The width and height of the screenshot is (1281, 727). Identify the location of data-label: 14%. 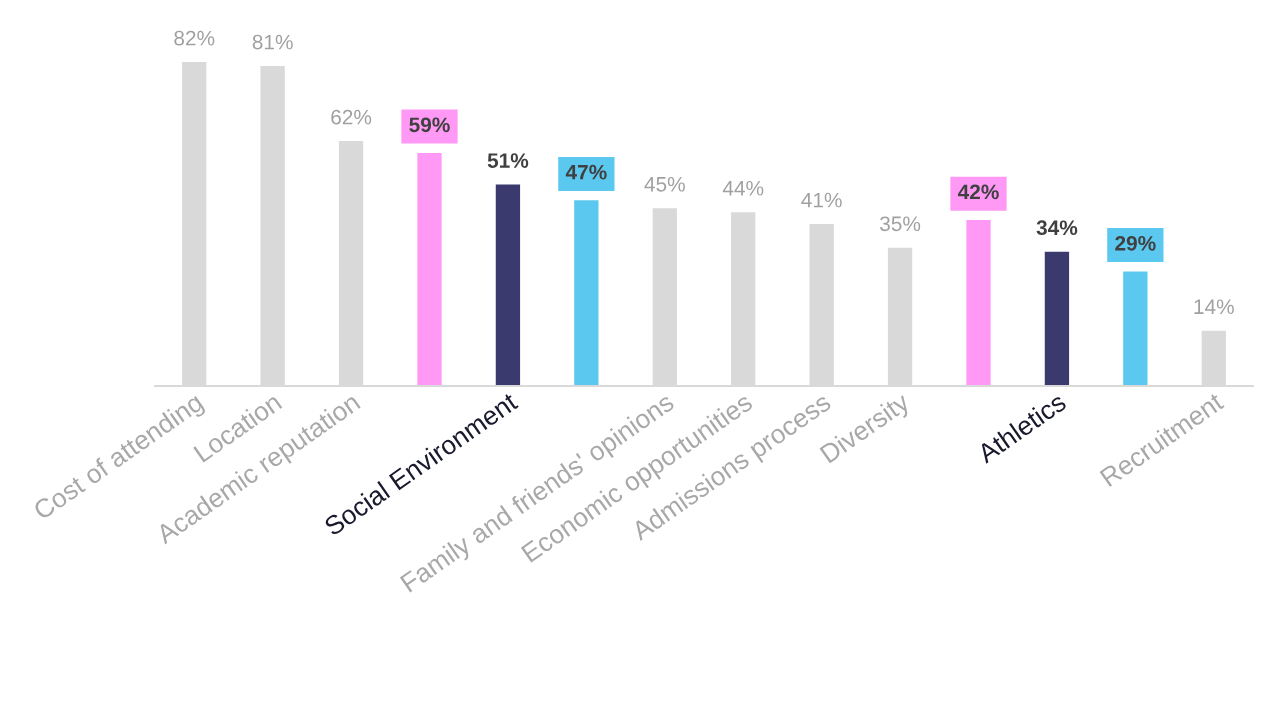
(1214, 306).